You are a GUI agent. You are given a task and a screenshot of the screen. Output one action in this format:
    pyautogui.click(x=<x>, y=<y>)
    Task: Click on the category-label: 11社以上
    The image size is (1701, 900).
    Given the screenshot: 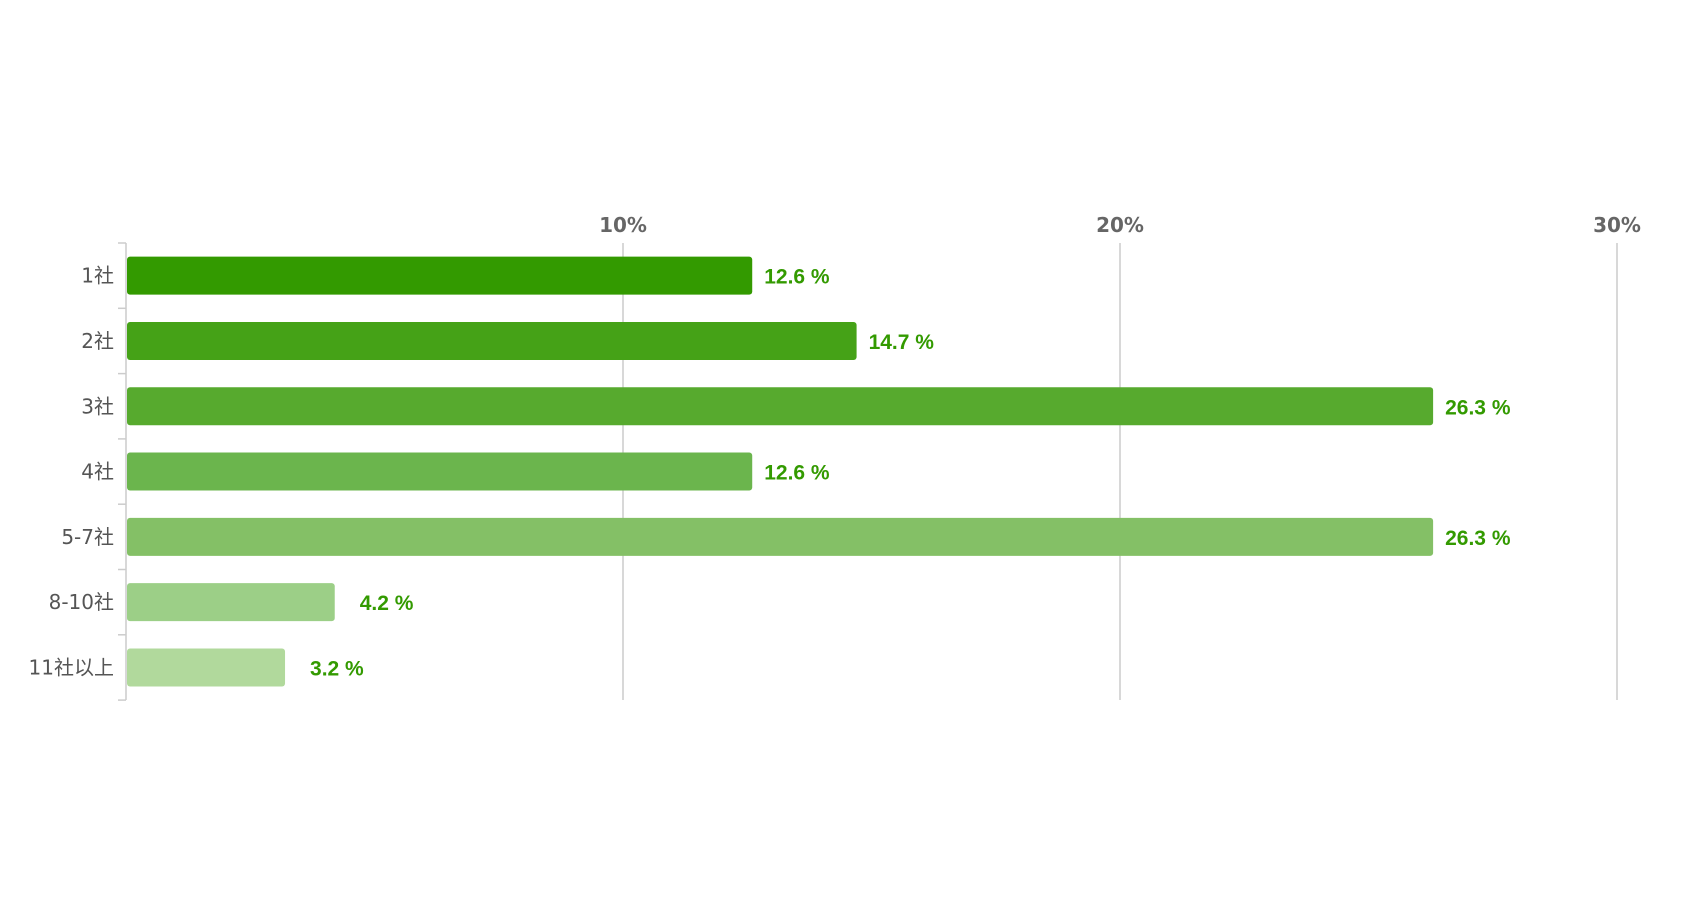 What is the action you would take?
    pyautogui.click(x=71, y=667)
    